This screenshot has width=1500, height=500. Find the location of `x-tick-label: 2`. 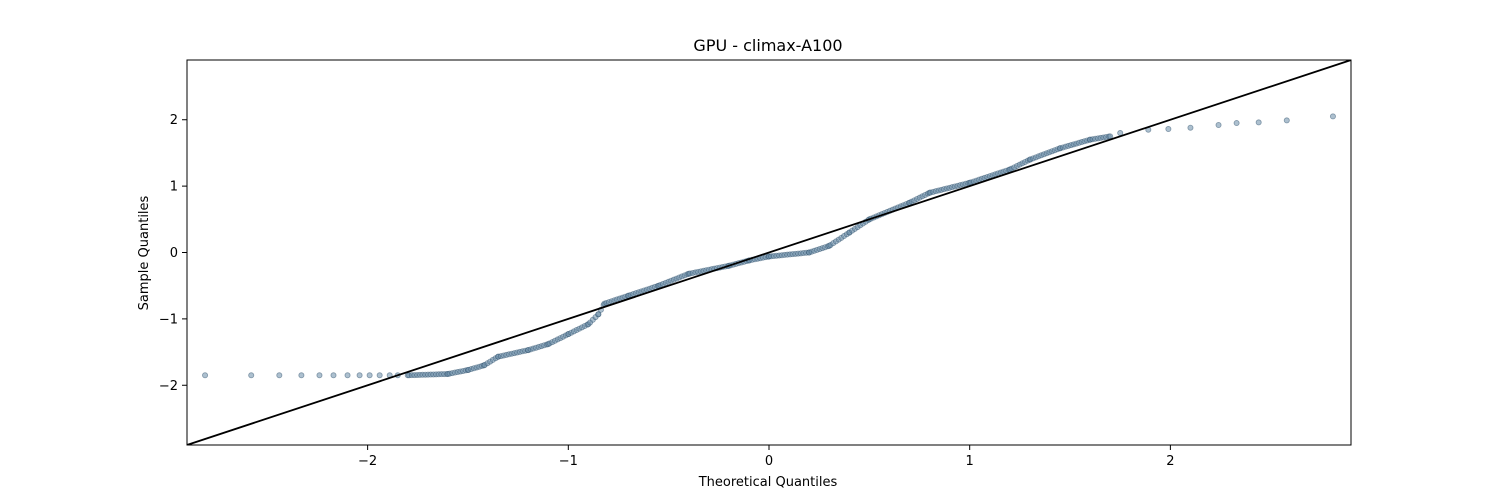

x-tick-label: 2 is located at coordinates (1170, 461).